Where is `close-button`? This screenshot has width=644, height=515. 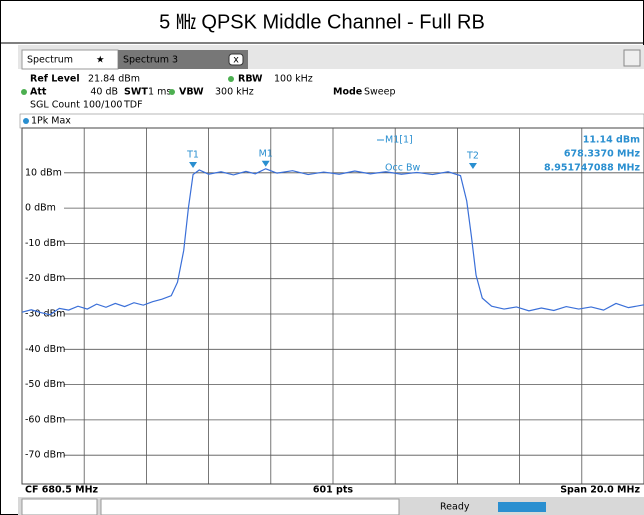
close-button is located at coordinates (236, 59).